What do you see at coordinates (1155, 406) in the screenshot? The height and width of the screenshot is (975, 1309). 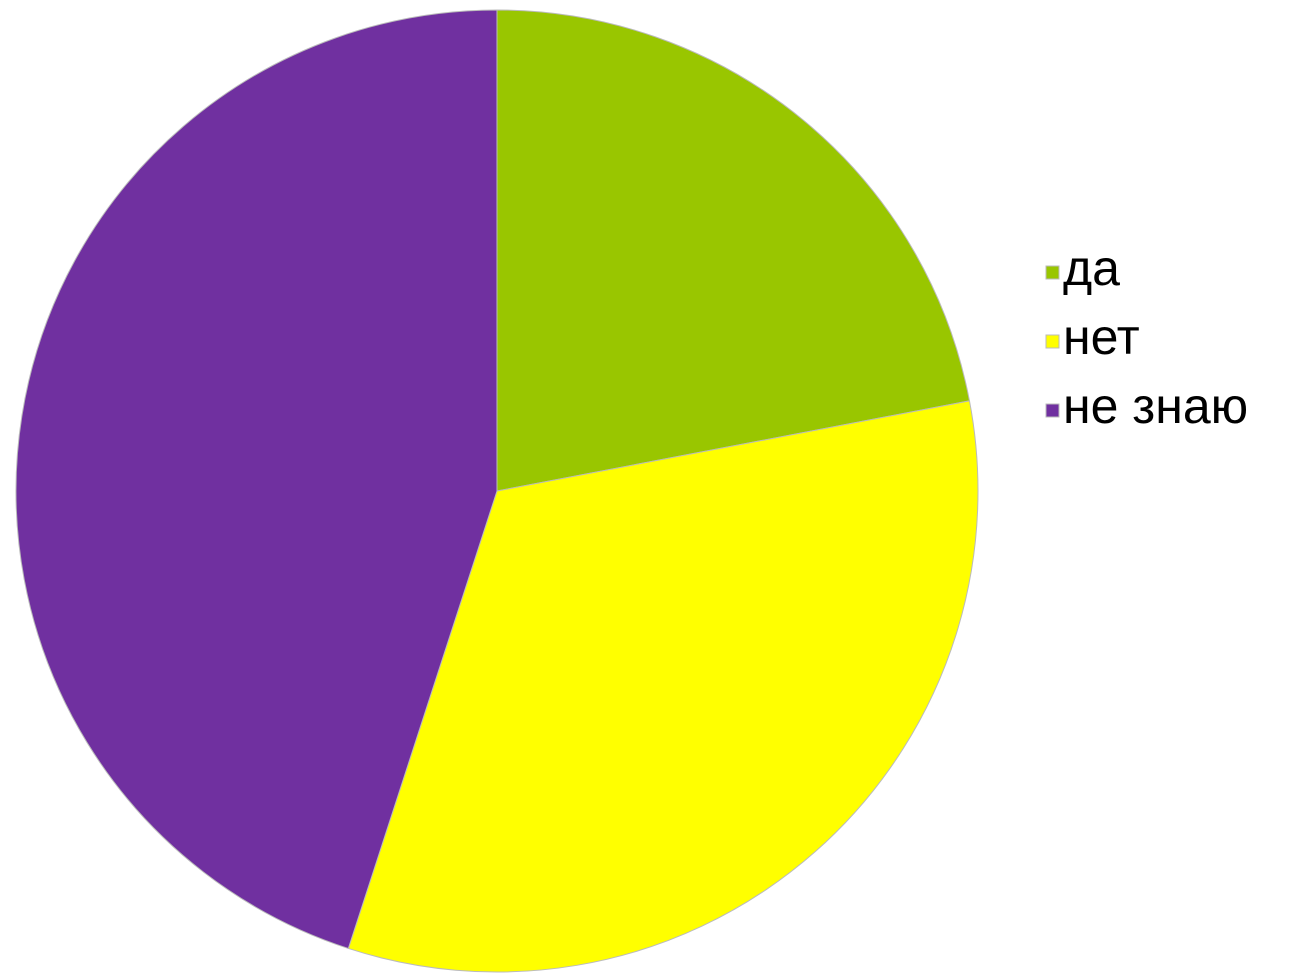 I see `legend-label: не знаю` at bounding box center [1155, 406].